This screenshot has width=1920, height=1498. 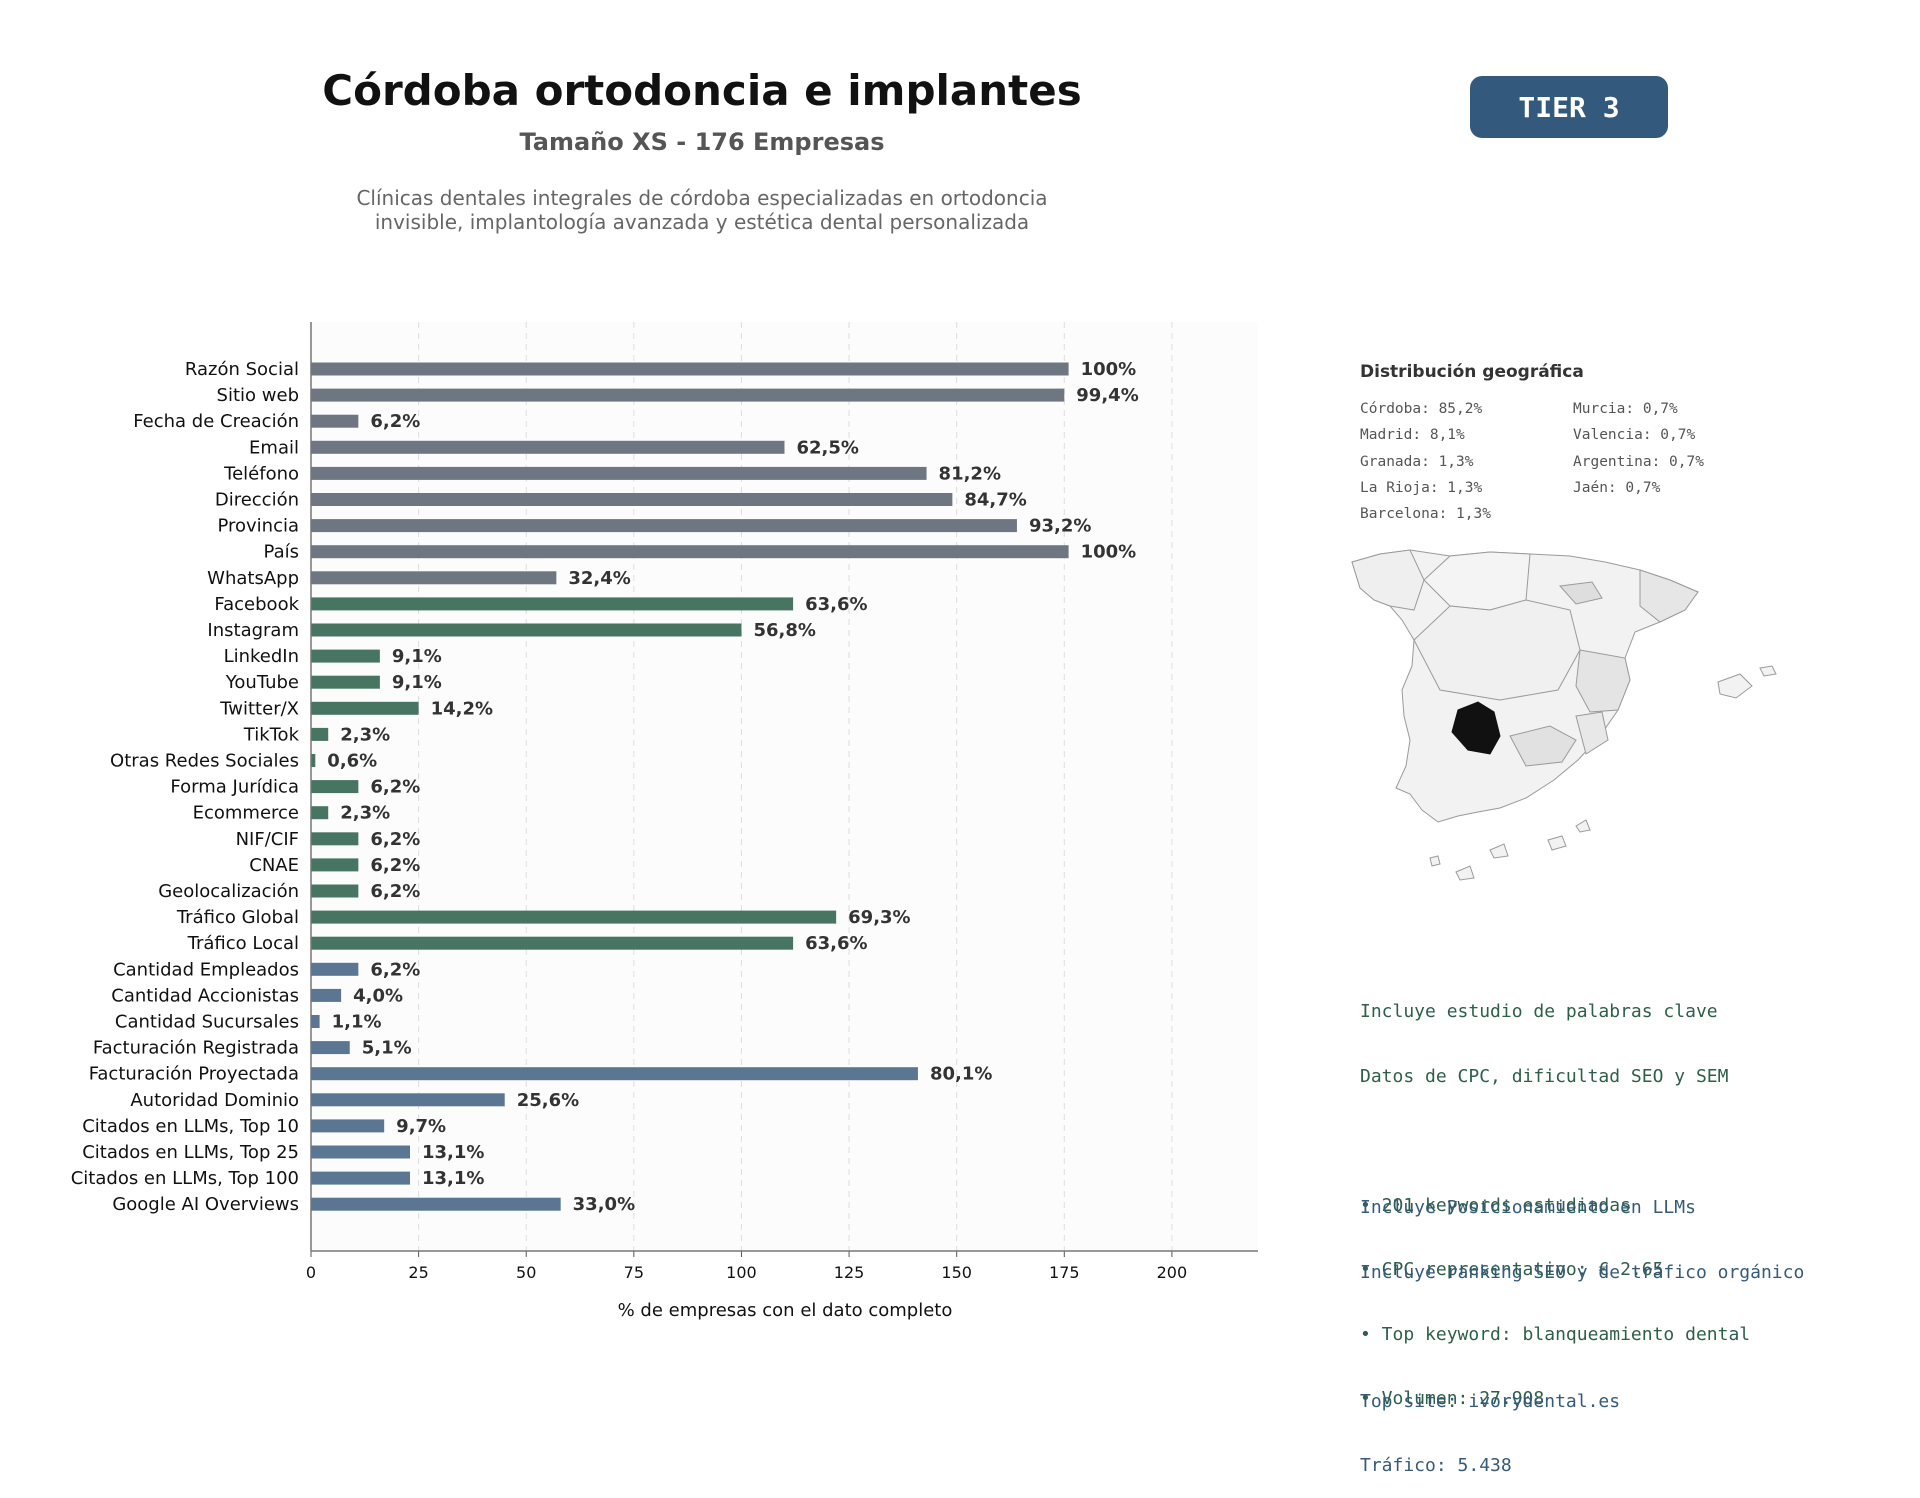 What do you see at coordinates (259, 708) in the screenshot?
I see `category-label: Twitter/X` at bounding box center [259, 708].